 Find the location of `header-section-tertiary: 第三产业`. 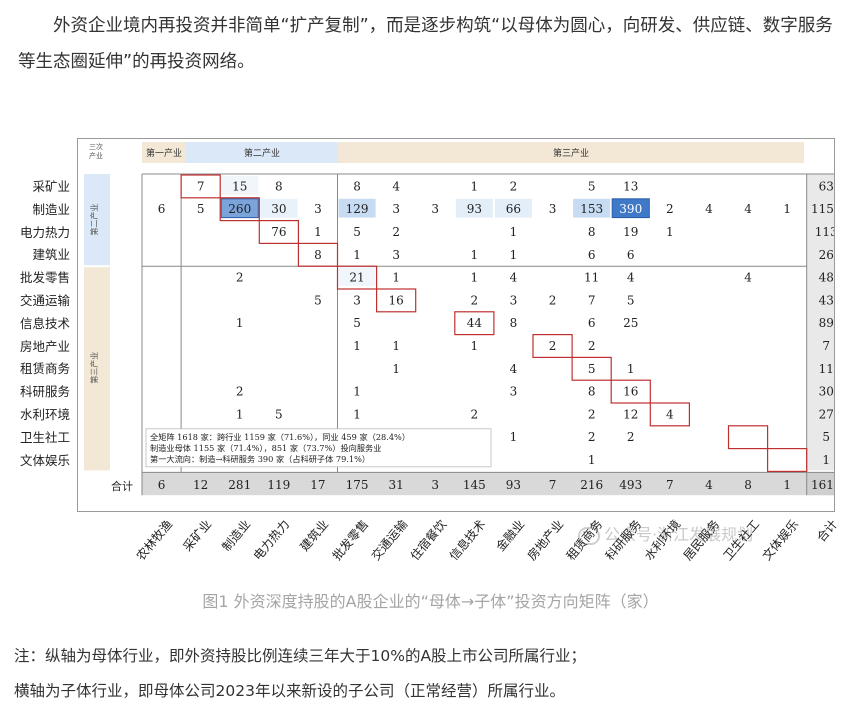

header-section-tertiary: 第三产业 is located at coordinates (571, 153).